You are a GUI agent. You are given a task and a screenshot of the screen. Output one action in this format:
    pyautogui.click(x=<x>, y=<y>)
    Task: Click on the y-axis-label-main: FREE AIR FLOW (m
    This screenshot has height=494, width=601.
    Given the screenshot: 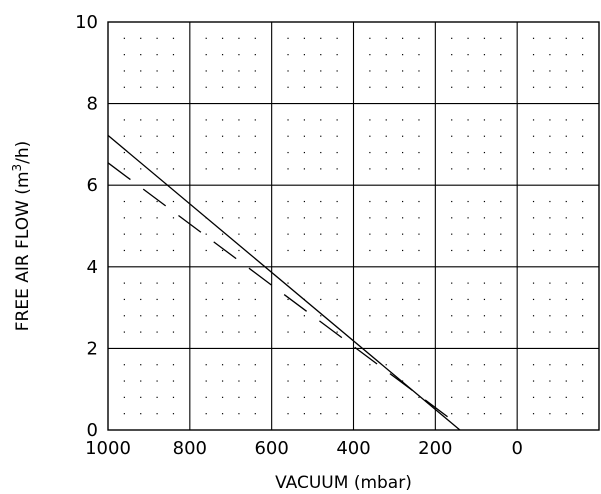 What is the action you would take?
    pyautogui.click(x=23, y=252)
    